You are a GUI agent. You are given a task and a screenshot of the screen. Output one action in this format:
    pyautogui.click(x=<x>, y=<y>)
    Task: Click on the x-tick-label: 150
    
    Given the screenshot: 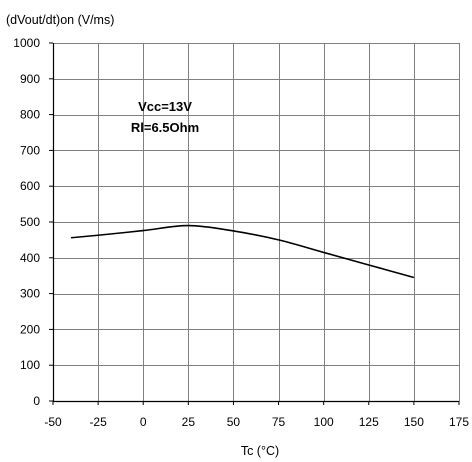 What is the action you would take?
    pyautogui.click(x=414, y=422)
    